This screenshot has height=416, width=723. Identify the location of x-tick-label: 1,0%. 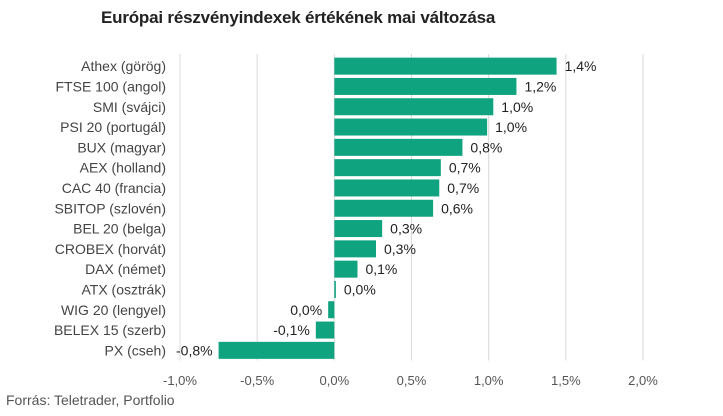
(489, 380).